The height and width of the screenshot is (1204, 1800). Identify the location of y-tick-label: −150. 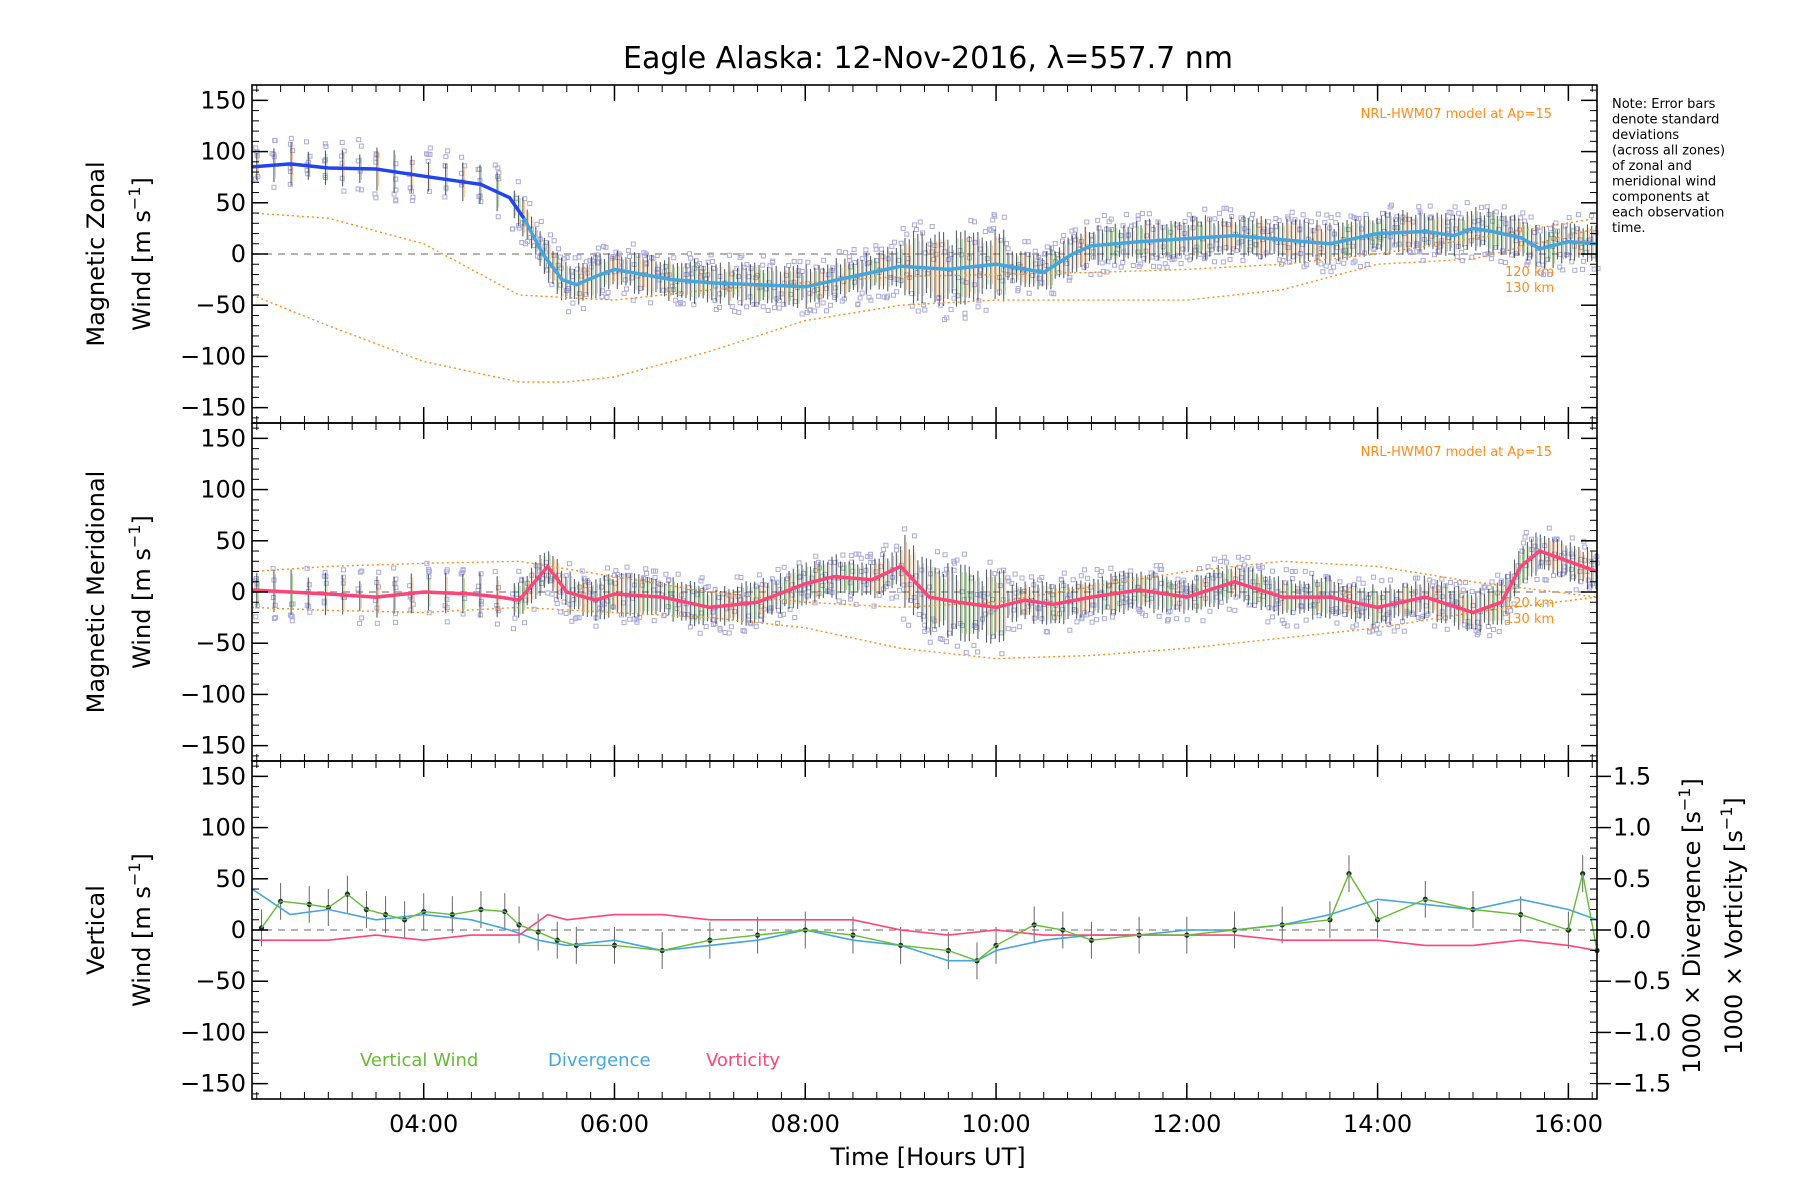
(213, 746).